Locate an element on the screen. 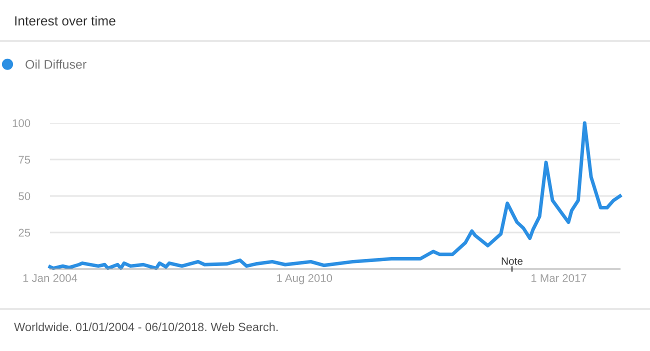 The height and width of the screenshot is (351, 650). x-tick-label: 1 Mar 2017 is located at coordinates (558, 278).